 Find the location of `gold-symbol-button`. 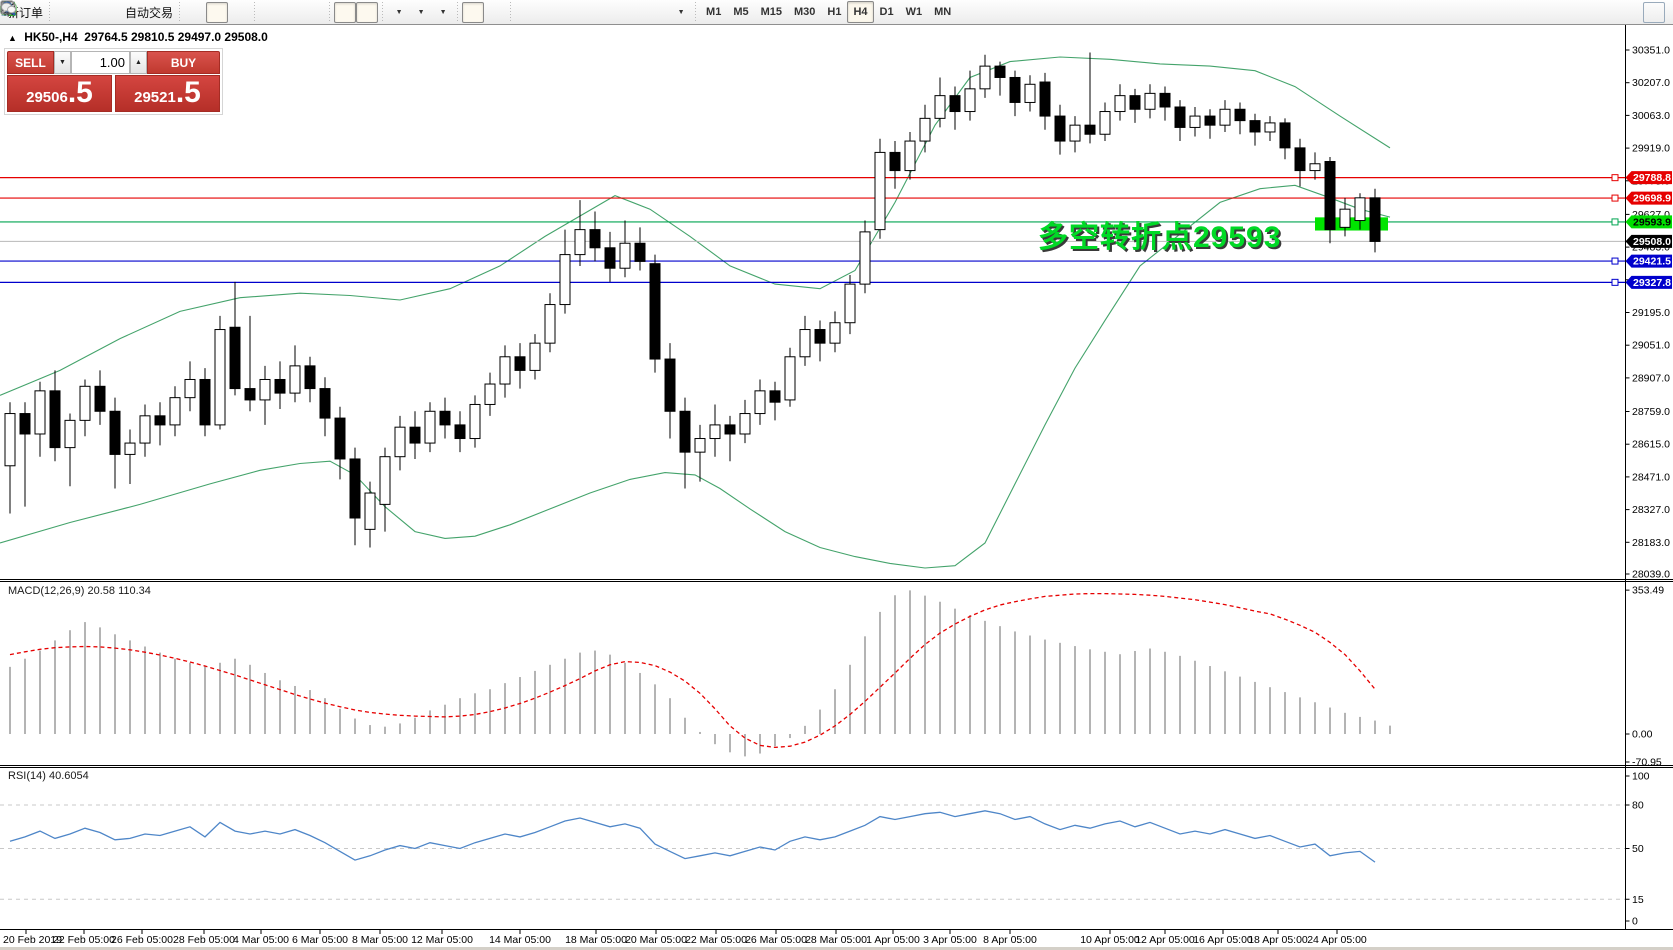

gold-symbol-button is located at coordinates (39, 12).